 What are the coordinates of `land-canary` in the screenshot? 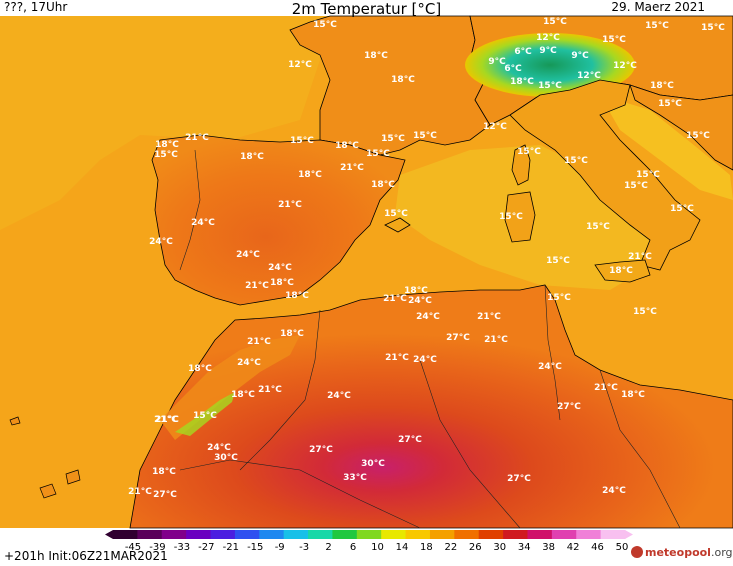 It's located at (48, 491).